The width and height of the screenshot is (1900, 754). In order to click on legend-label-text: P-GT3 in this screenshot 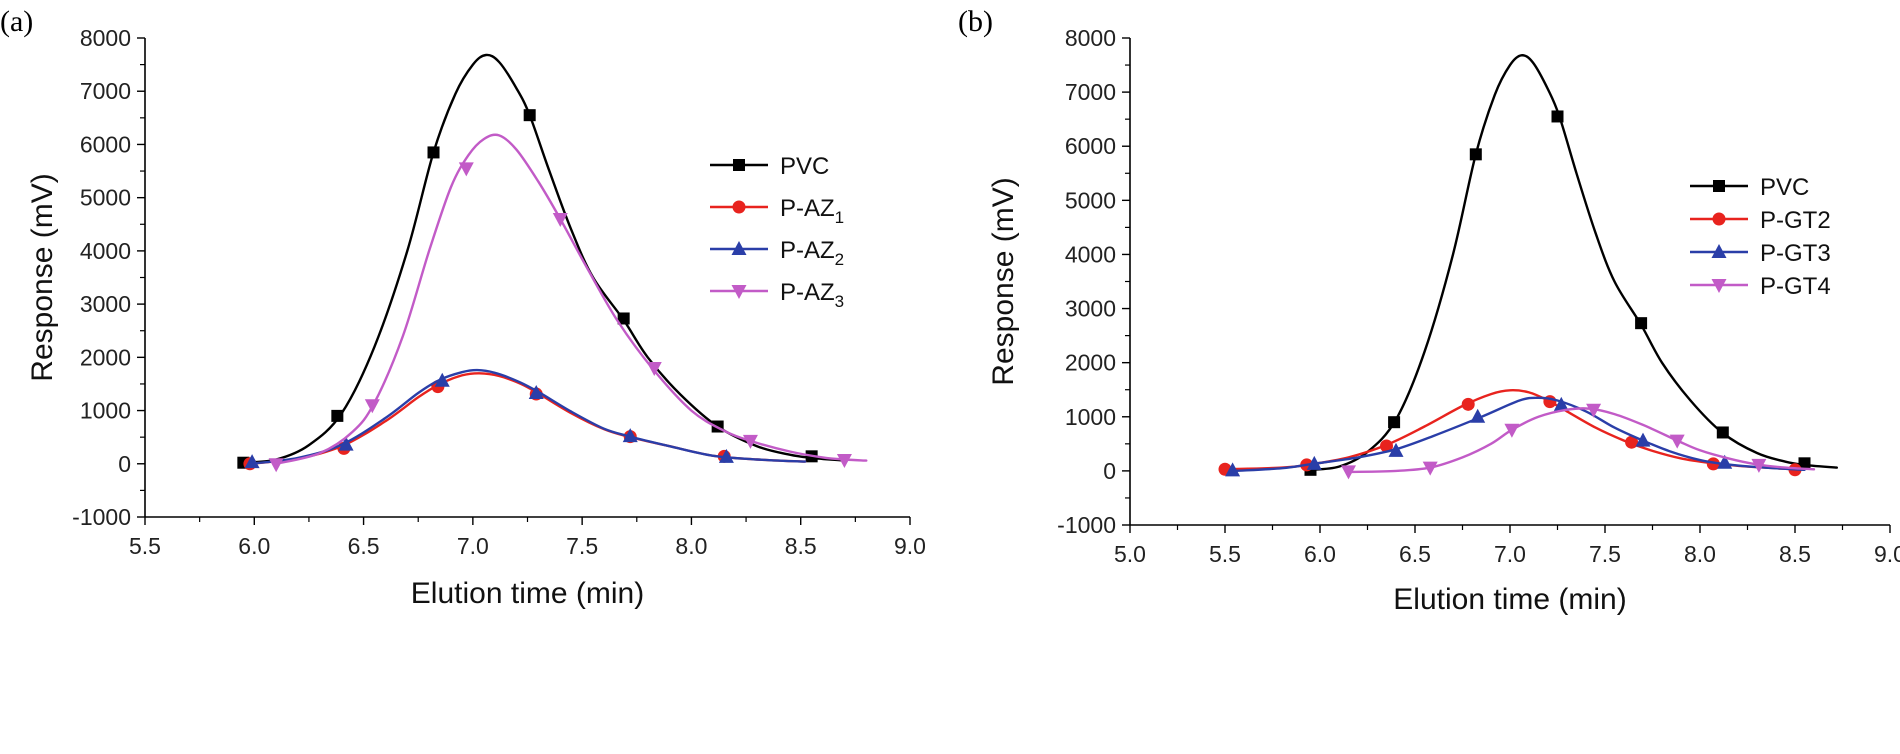, I will do `click(1795, 253)`.